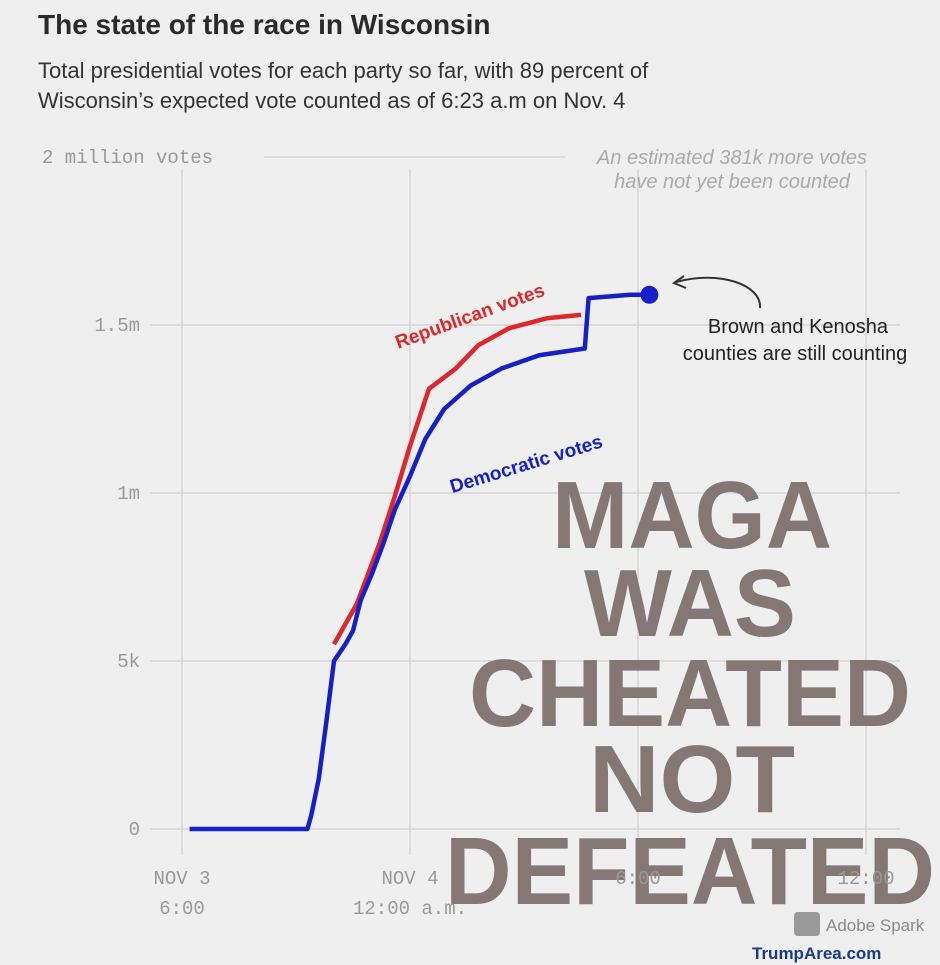  What do you see at coordinates (807, 924) in the screenshot?
I see `watermark-icon` at bounding box center [807, 924].